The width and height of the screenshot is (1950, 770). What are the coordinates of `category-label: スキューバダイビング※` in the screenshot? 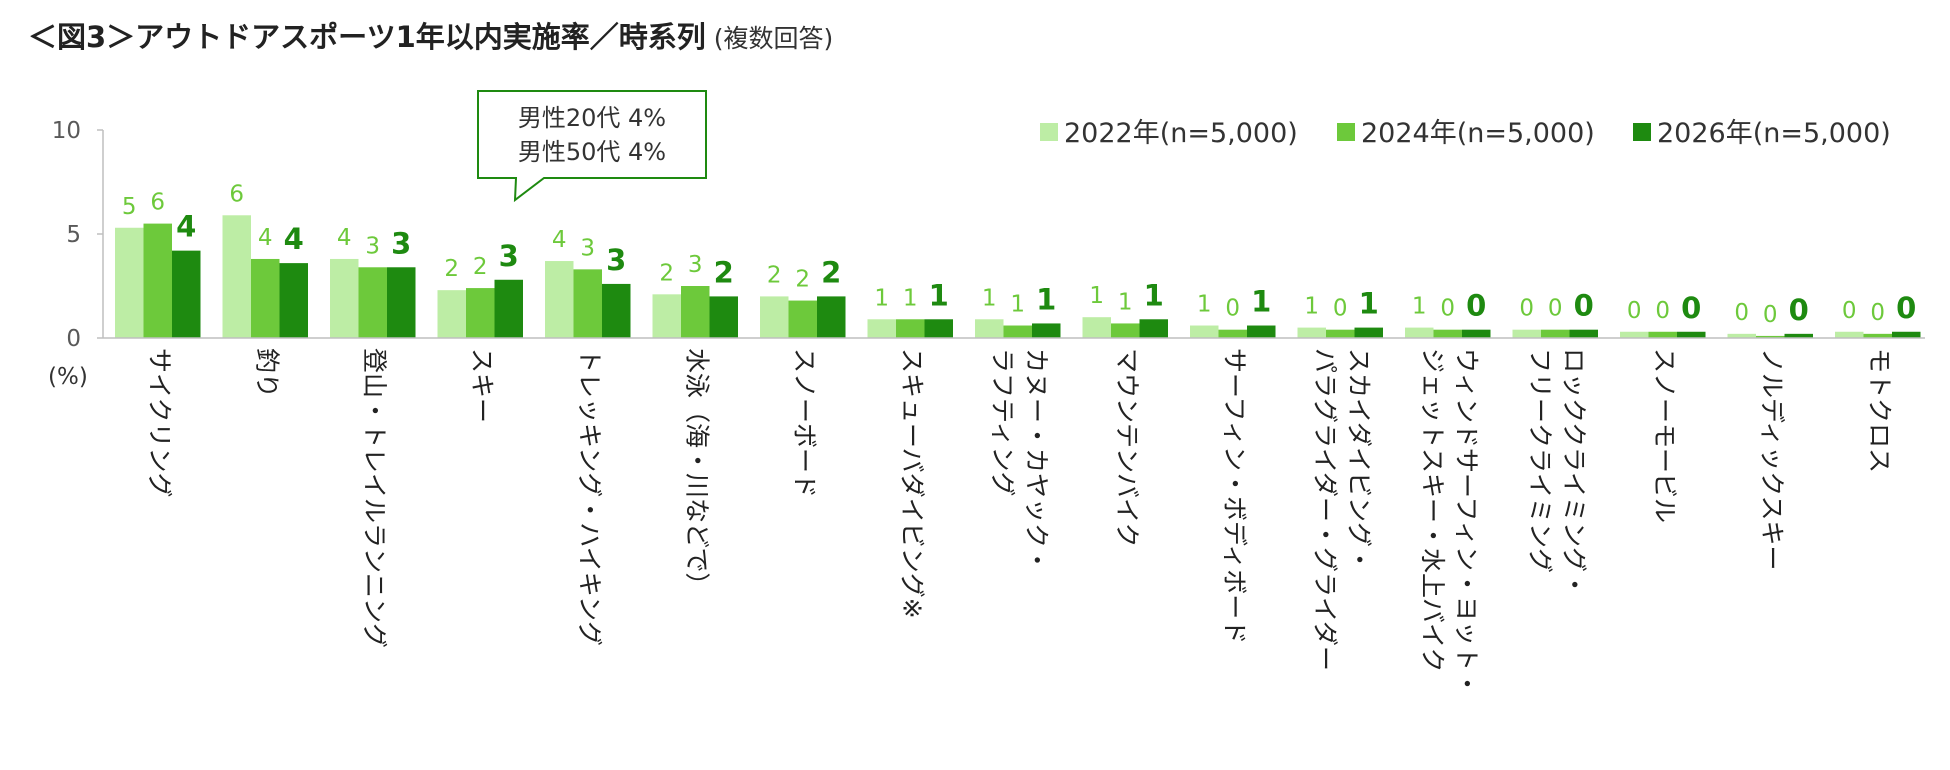 It's located at (911, 483).